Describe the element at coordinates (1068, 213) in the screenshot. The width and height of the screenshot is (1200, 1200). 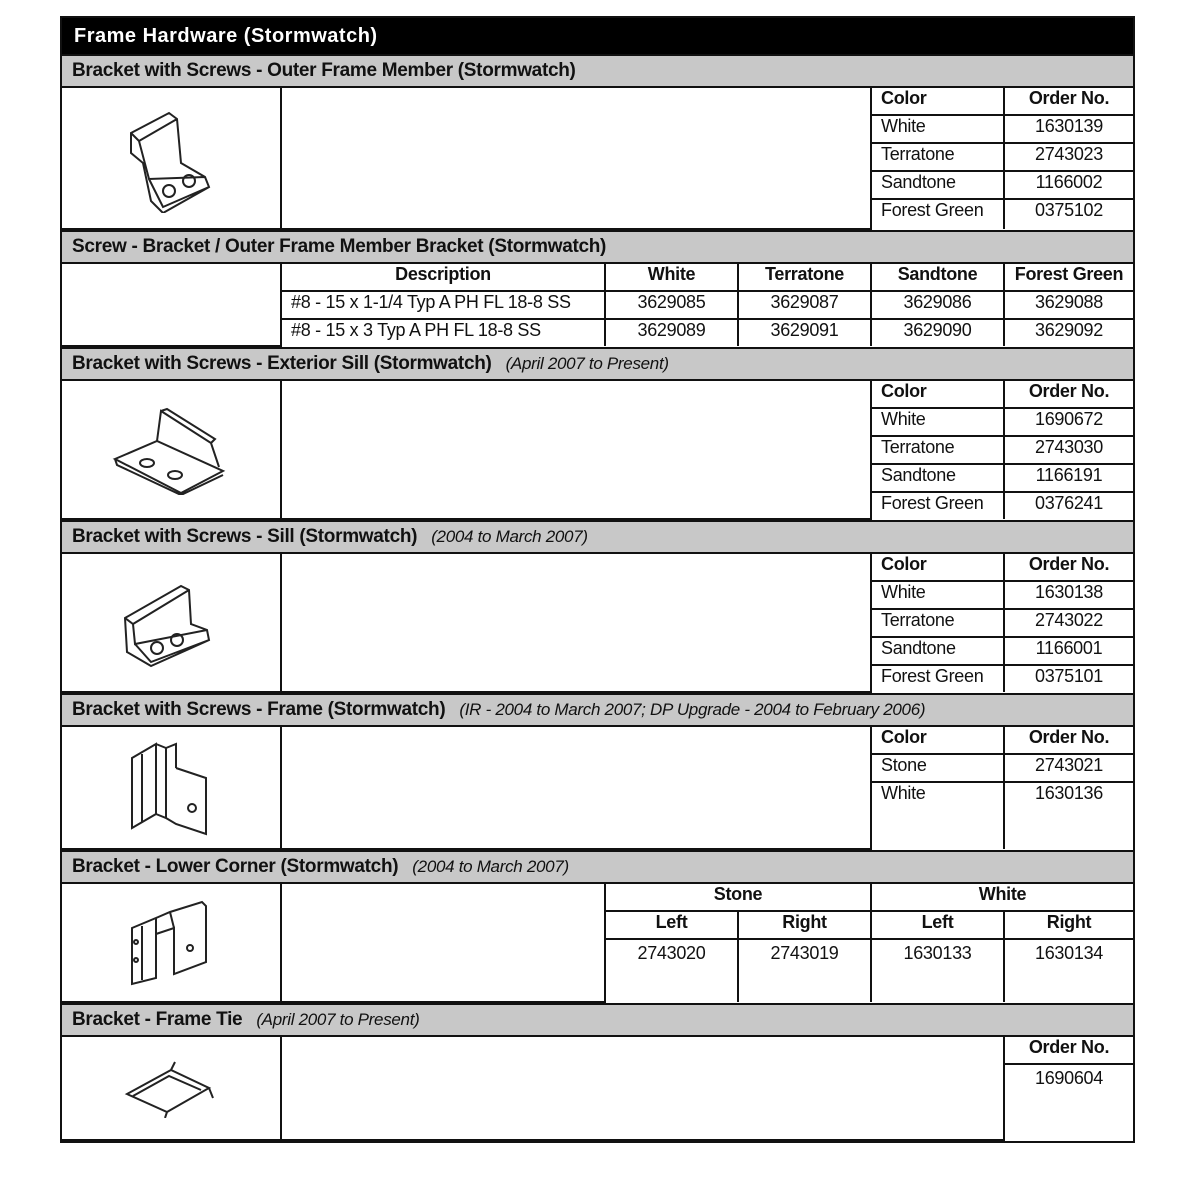
I see `order-cell: 0375102` at that location.